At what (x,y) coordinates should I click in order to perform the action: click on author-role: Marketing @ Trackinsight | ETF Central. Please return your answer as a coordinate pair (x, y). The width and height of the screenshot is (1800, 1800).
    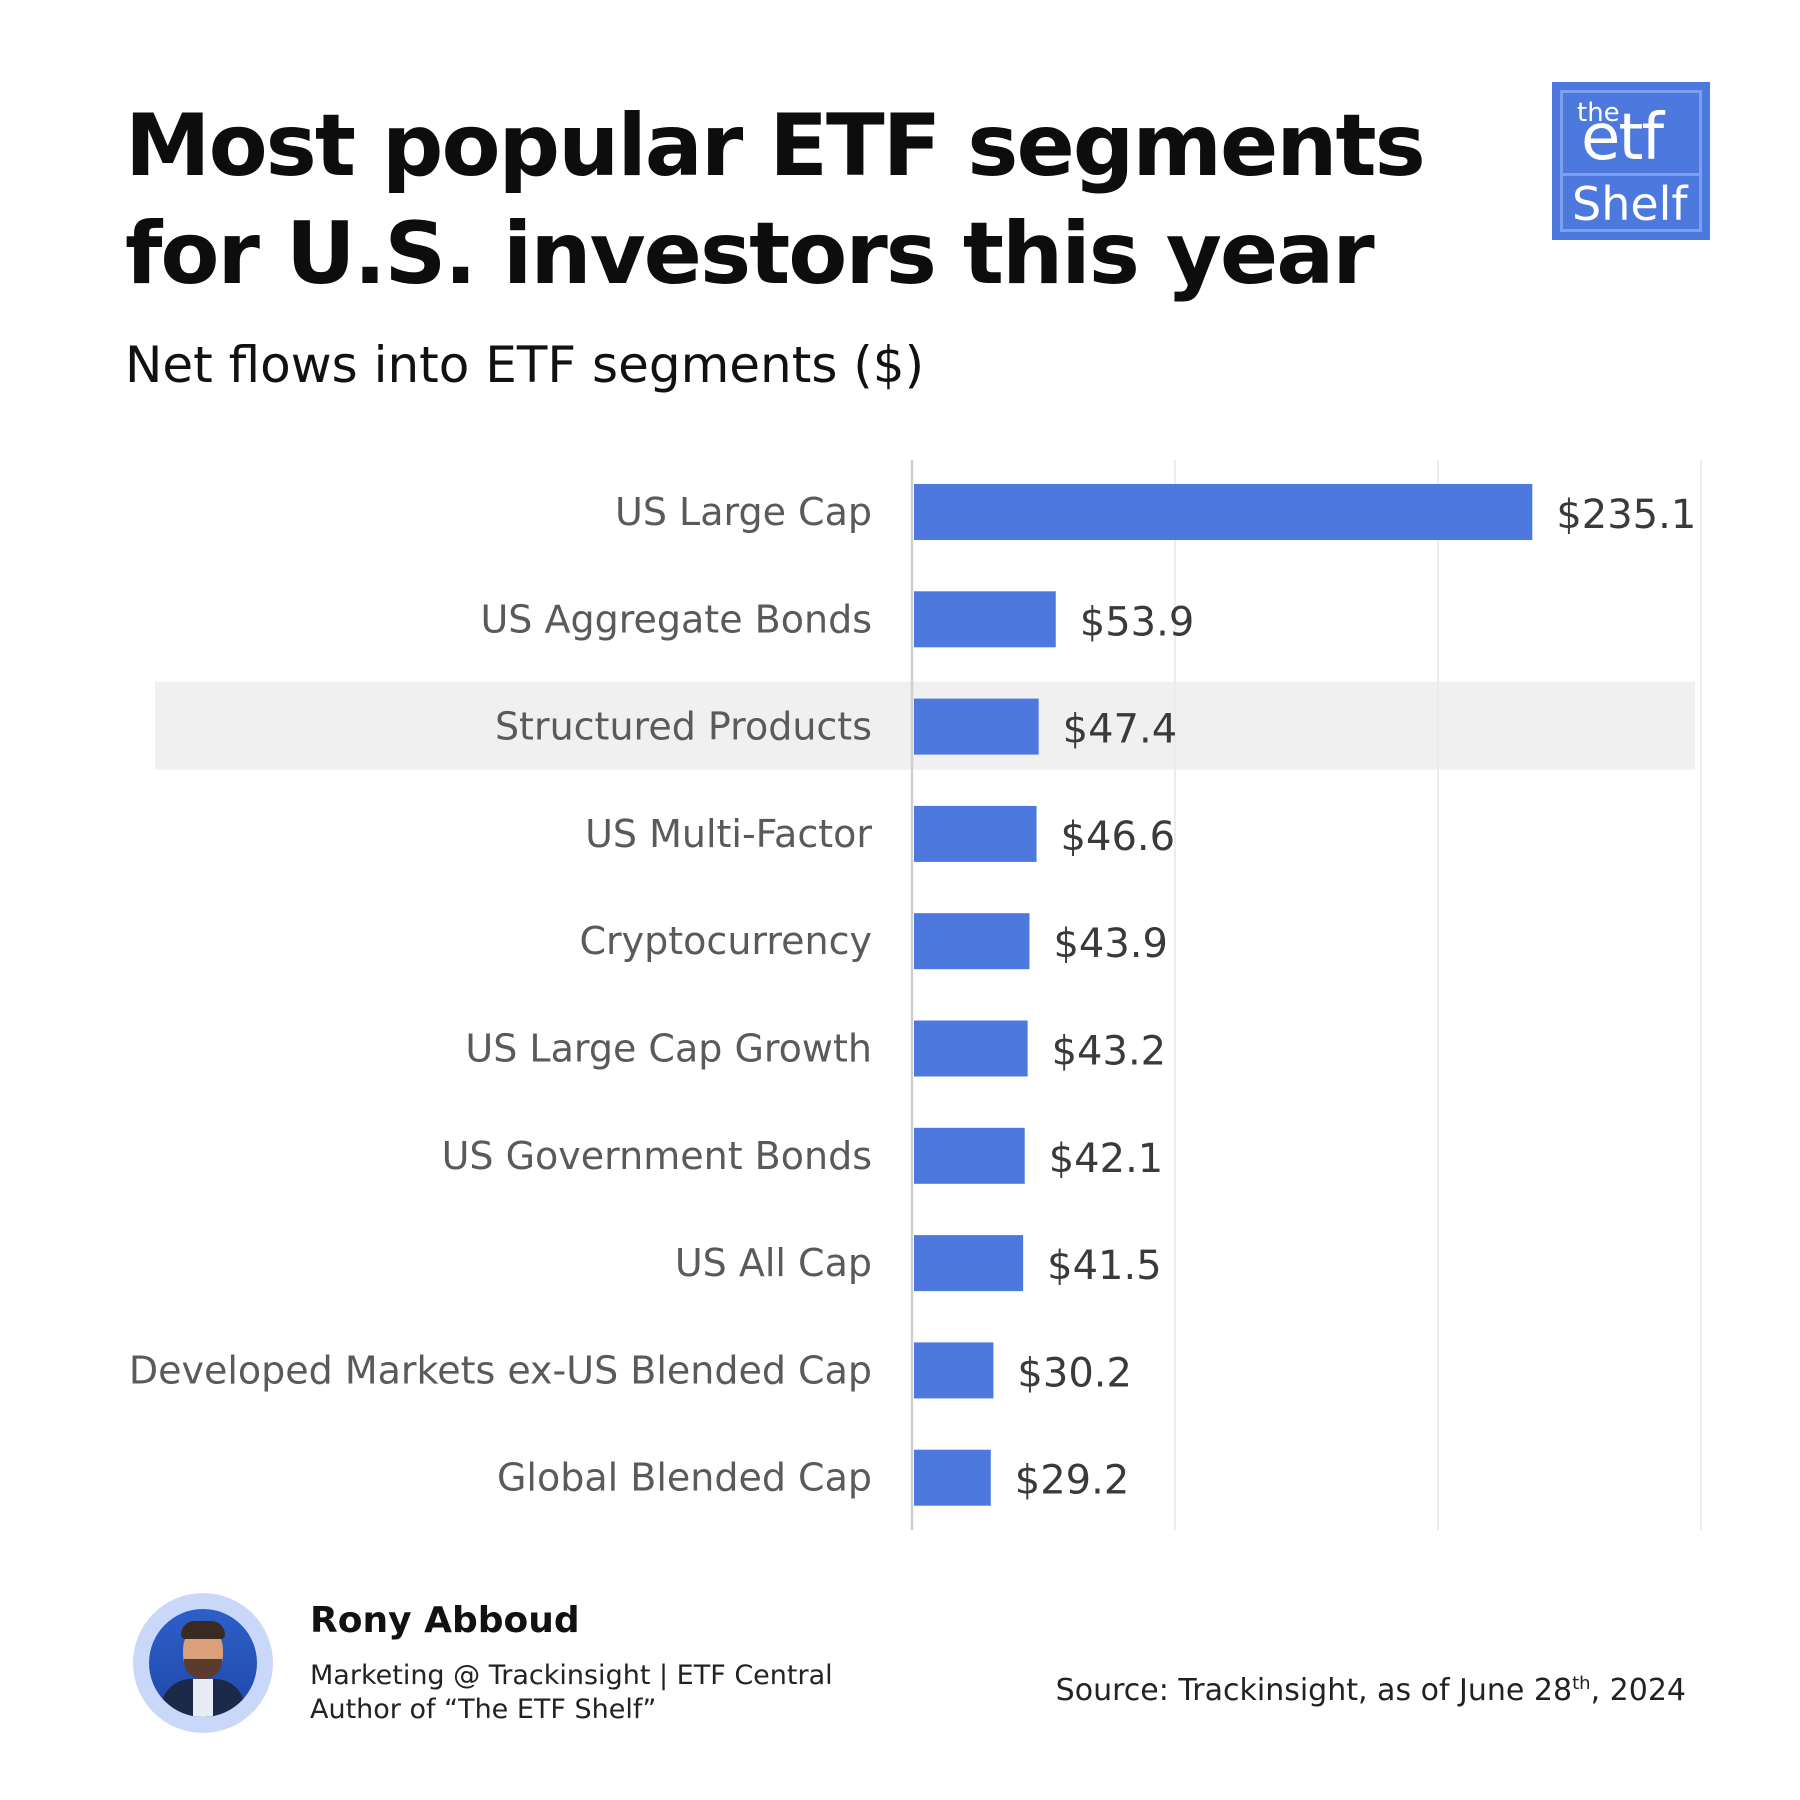
    Looking at the image, I should click on (571, 1675).